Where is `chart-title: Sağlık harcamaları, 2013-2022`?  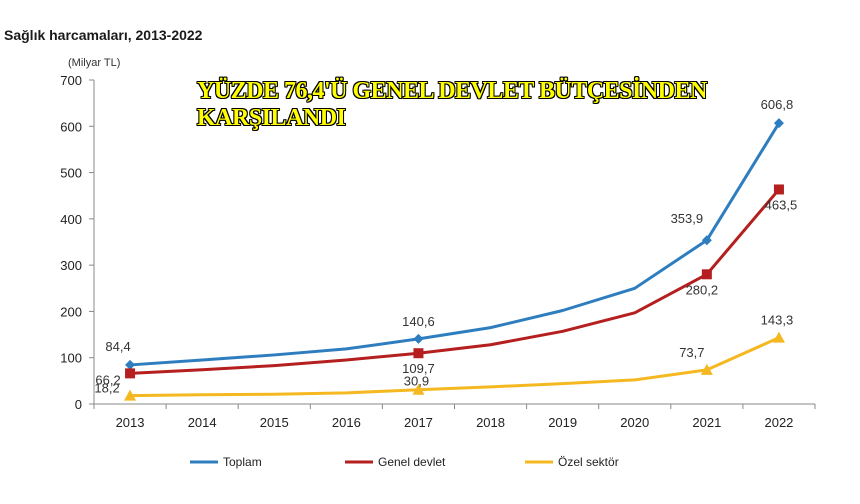 chart-title: Sağlık harcamaları, 2013-2022 is located at coordinates (103, 35).